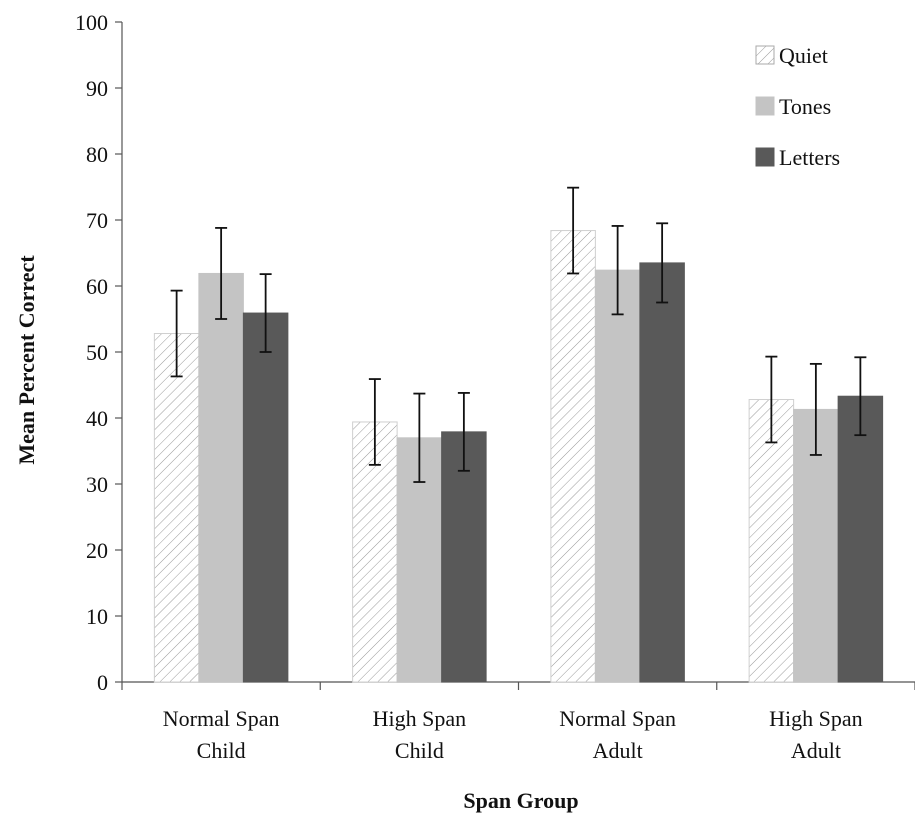 Image resolution: width=915 pixels, height=820 pixels. Describe the element at coordinates (97, 550) in the screenshot. I see `y-tick-label: 20` at that location.